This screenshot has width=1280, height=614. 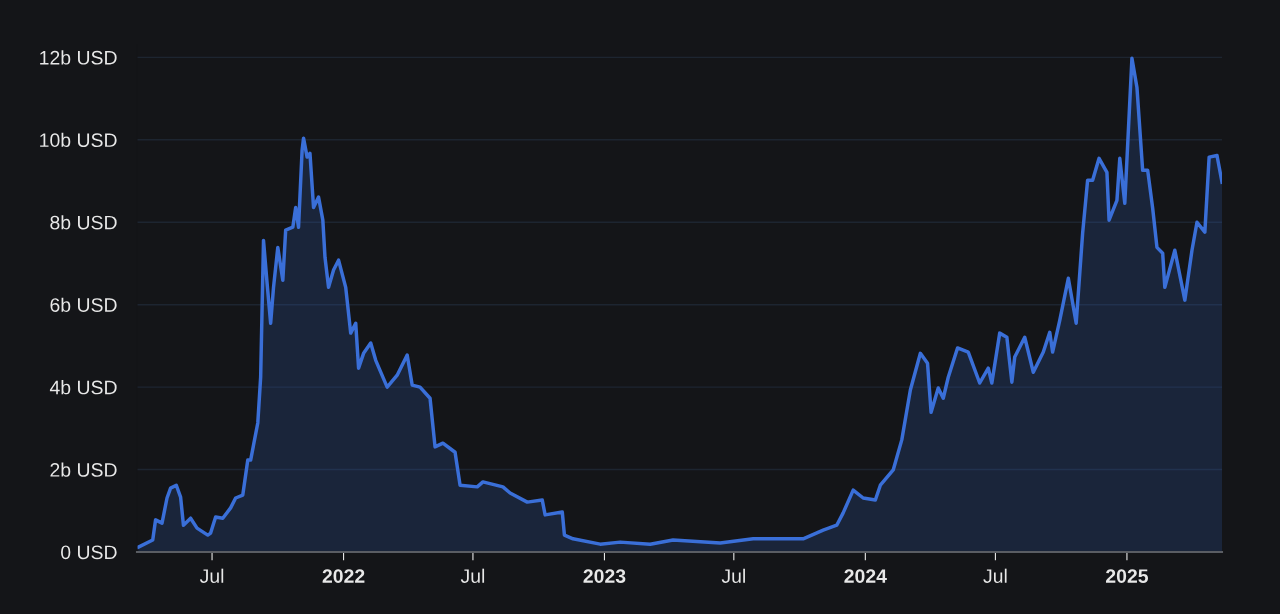 What do you see at coordinates (89, 552) in the screenshot?
I see `y-tick-label: 0 USD` at bounding box center [89, 552].